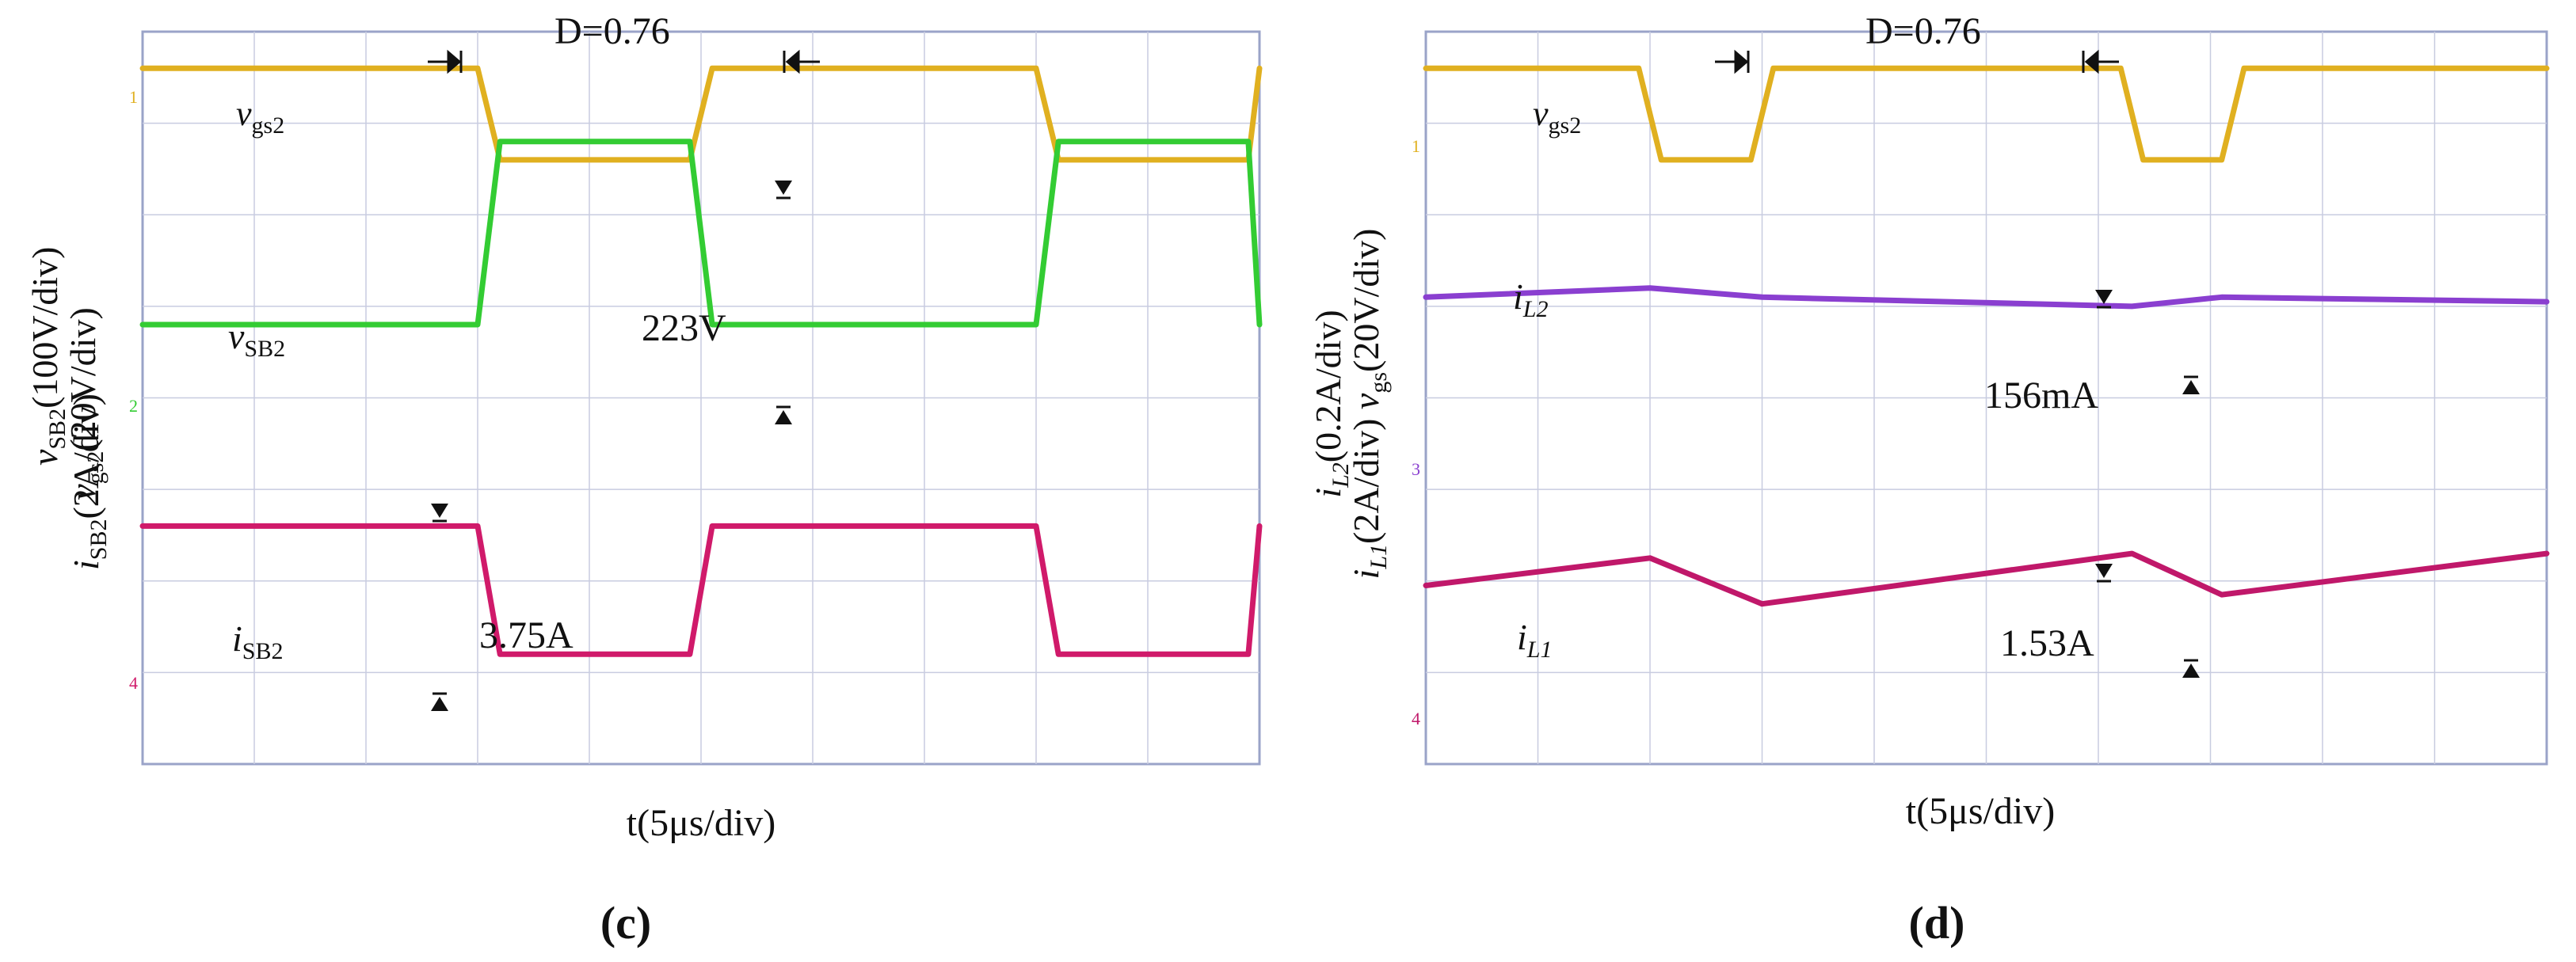 Image resolution: width=2576 pixels, height=962 pixels. Describe the element at coordinates (1937, 923) in the screenshot. I see `panel-label-d: (d)` at that location.